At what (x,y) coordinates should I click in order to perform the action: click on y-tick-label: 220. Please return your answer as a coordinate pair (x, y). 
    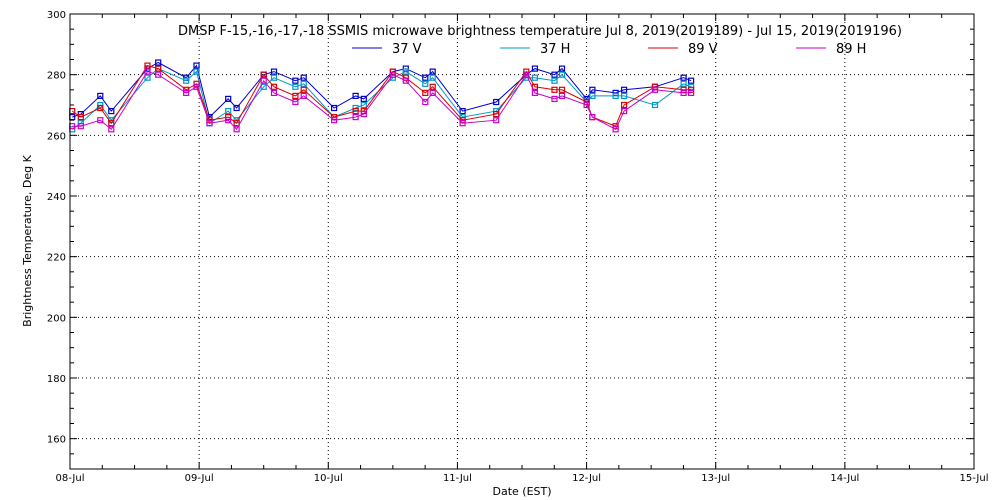
    Looking at the image, I should click on (56, 258).